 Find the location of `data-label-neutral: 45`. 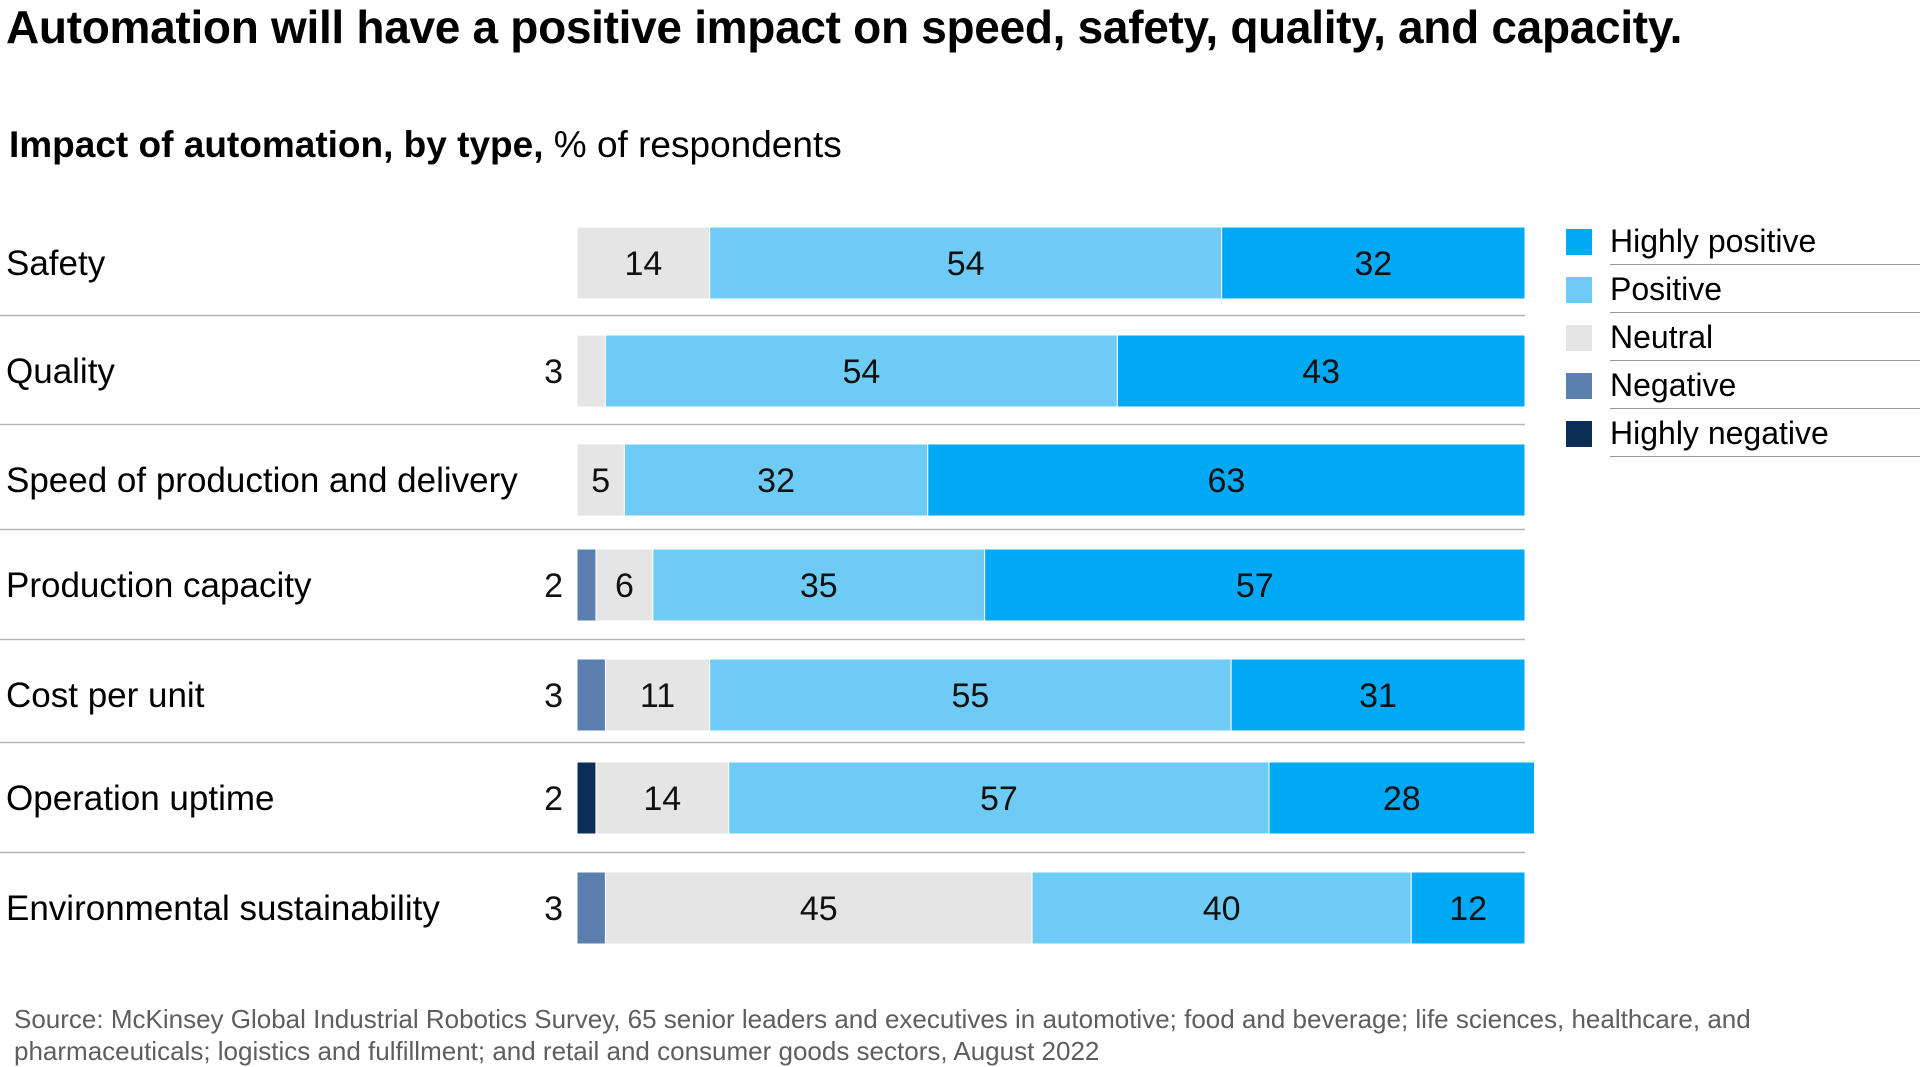

data-label-neutral: 45 is located at coordinates (819, 909).